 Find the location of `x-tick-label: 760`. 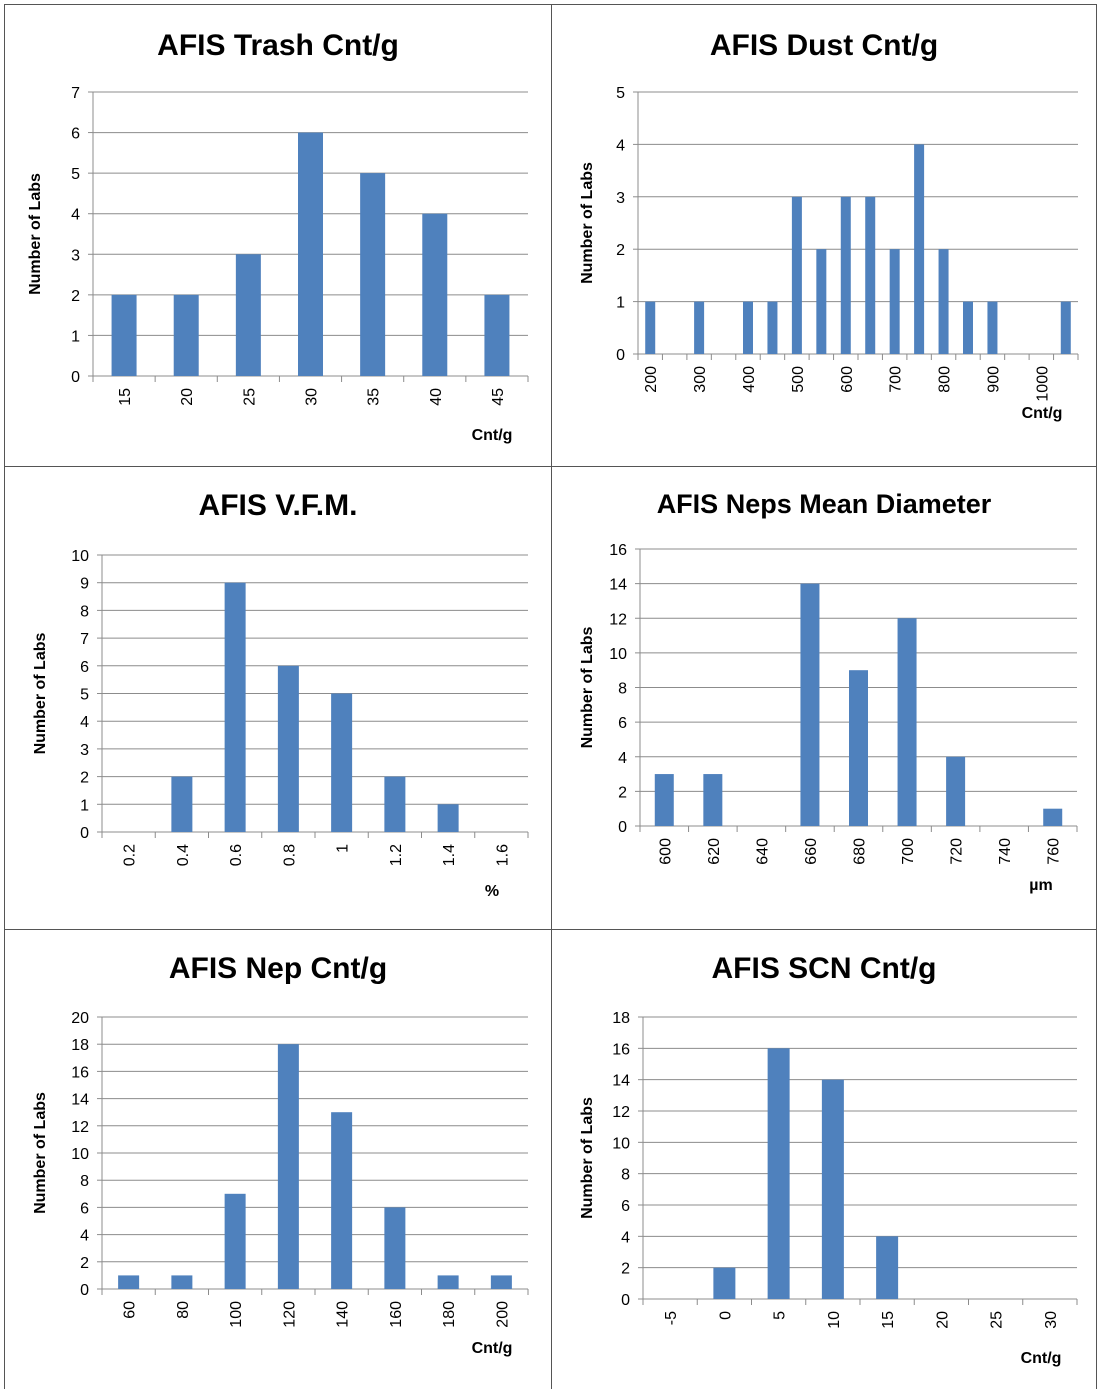

x-tick-label: 760 is located at coordinates (1054, 851).